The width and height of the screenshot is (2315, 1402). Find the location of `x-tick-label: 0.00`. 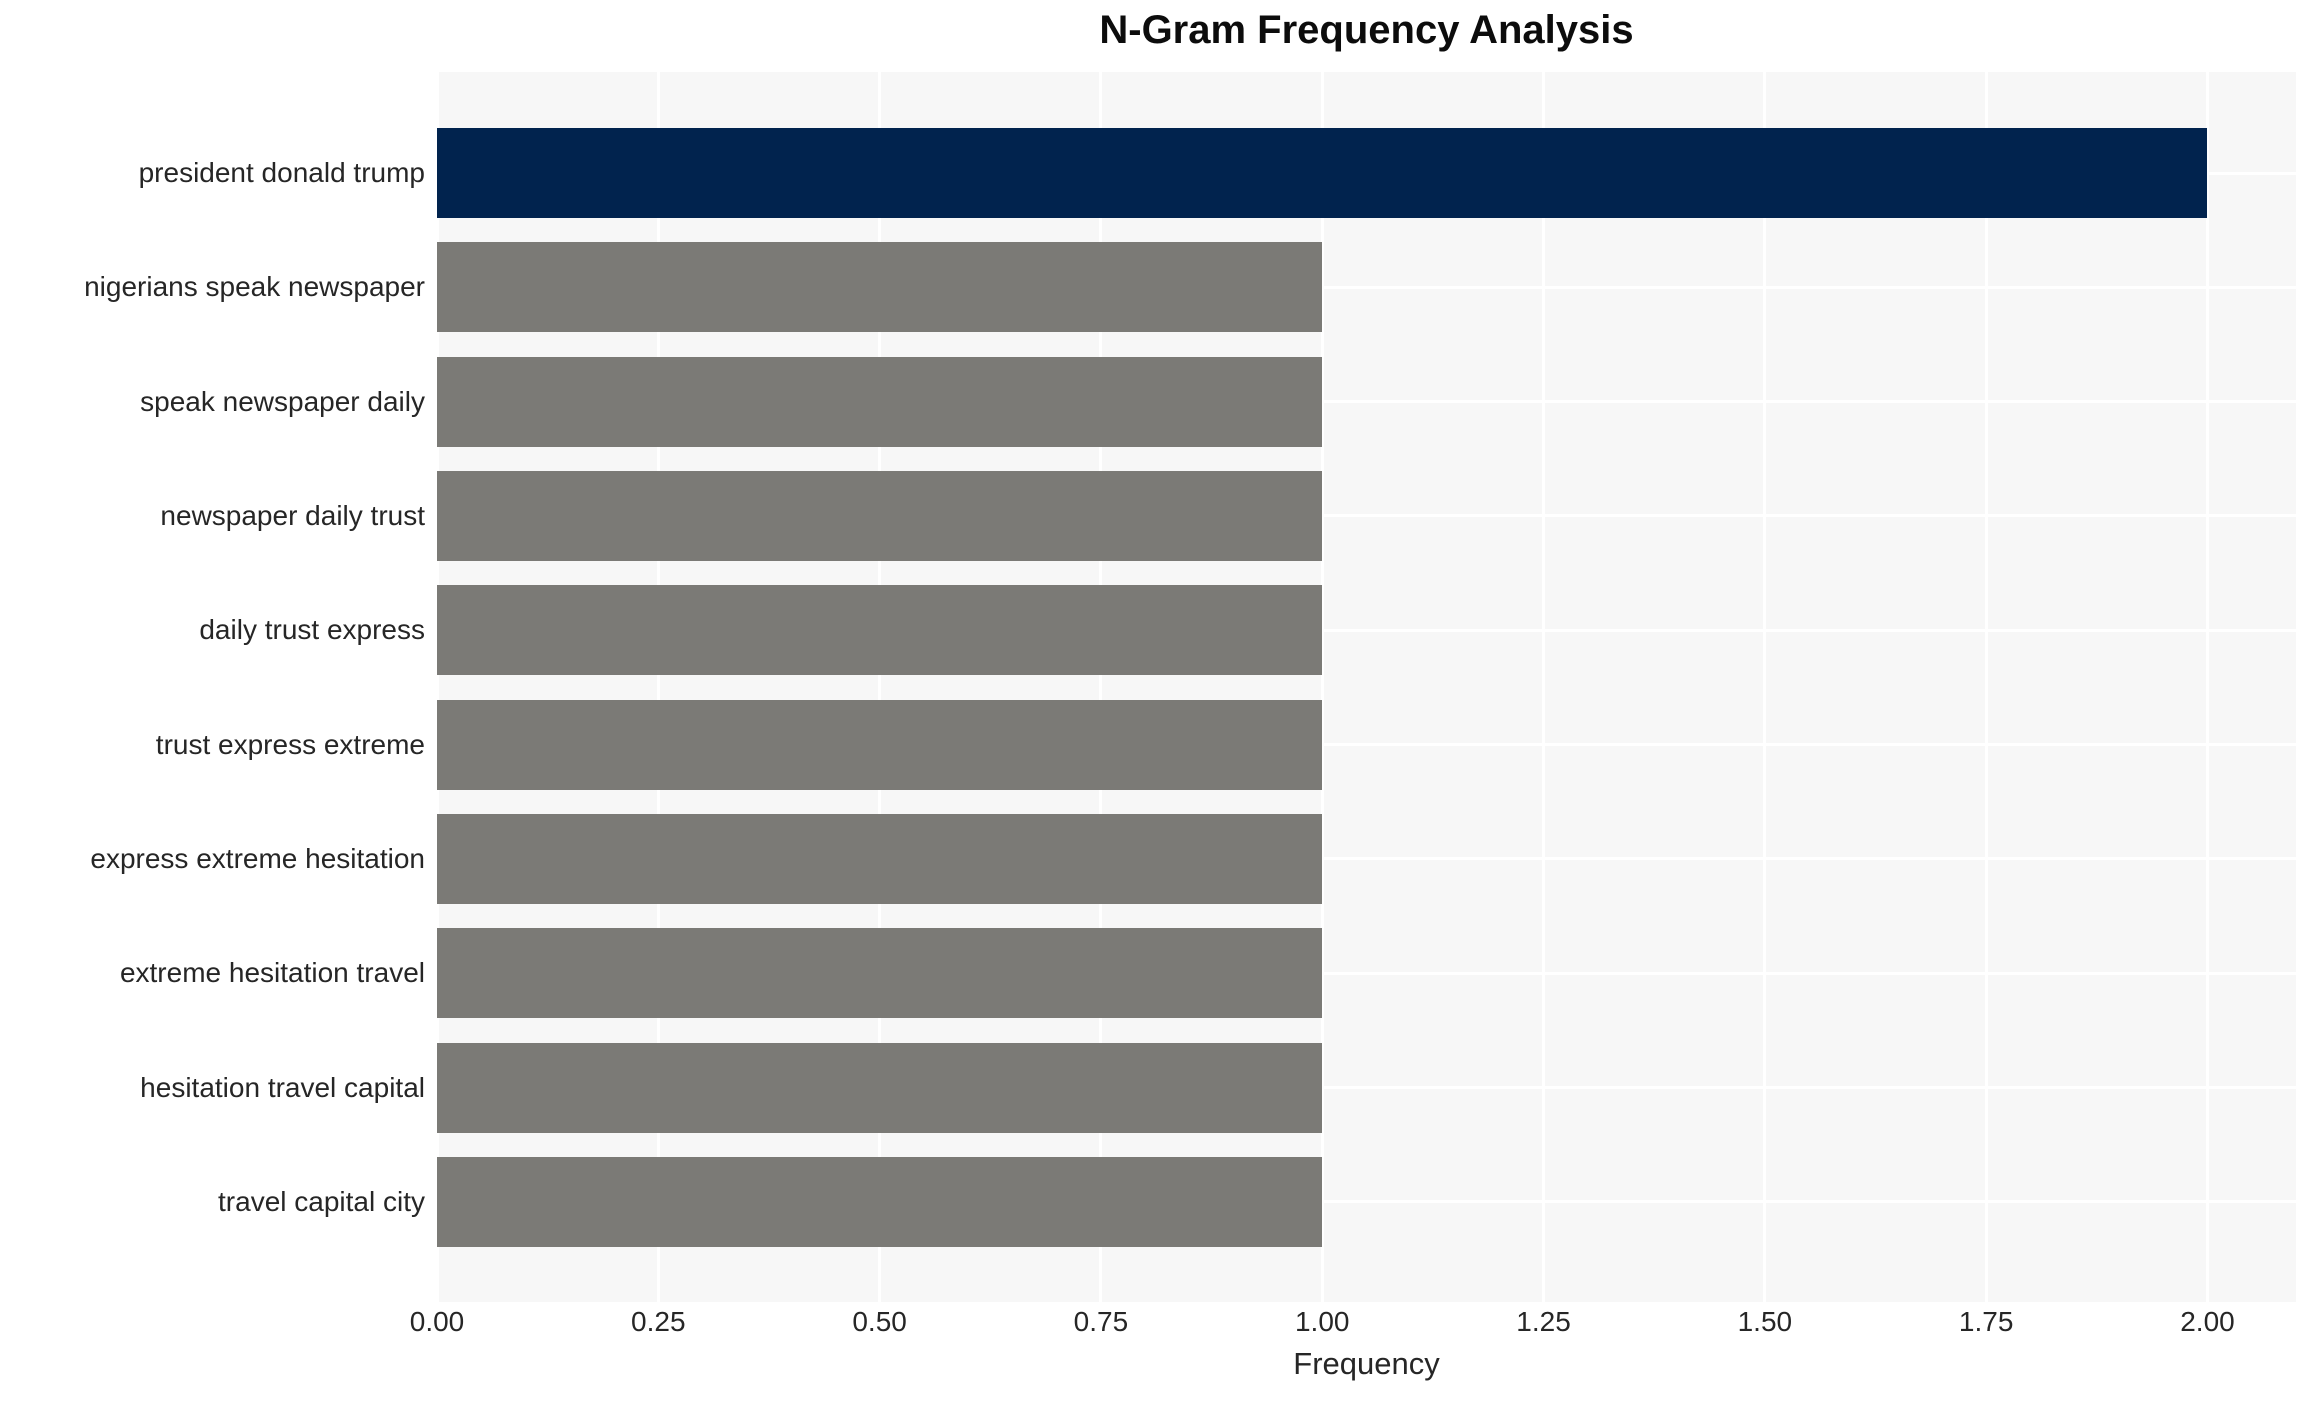

x-tick-label: 0.00 is located at coordinates (437, 1321).